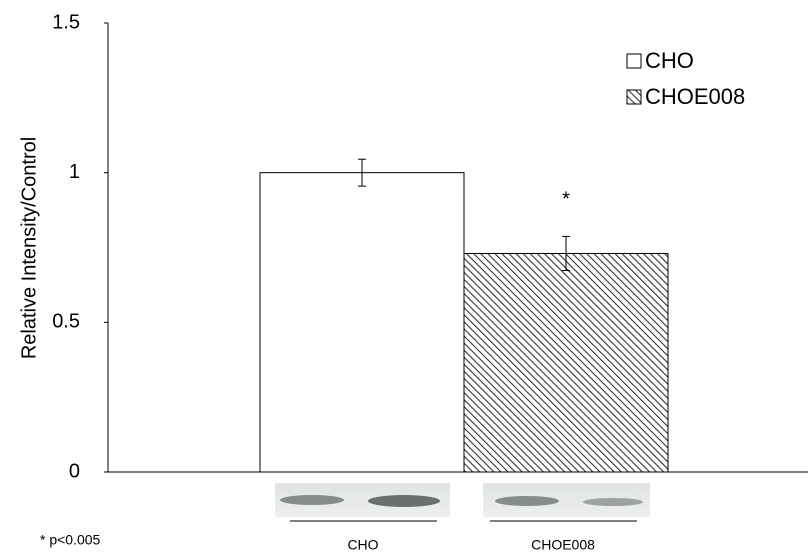  I want to click on blot-label: CHO, so click(362, 545).